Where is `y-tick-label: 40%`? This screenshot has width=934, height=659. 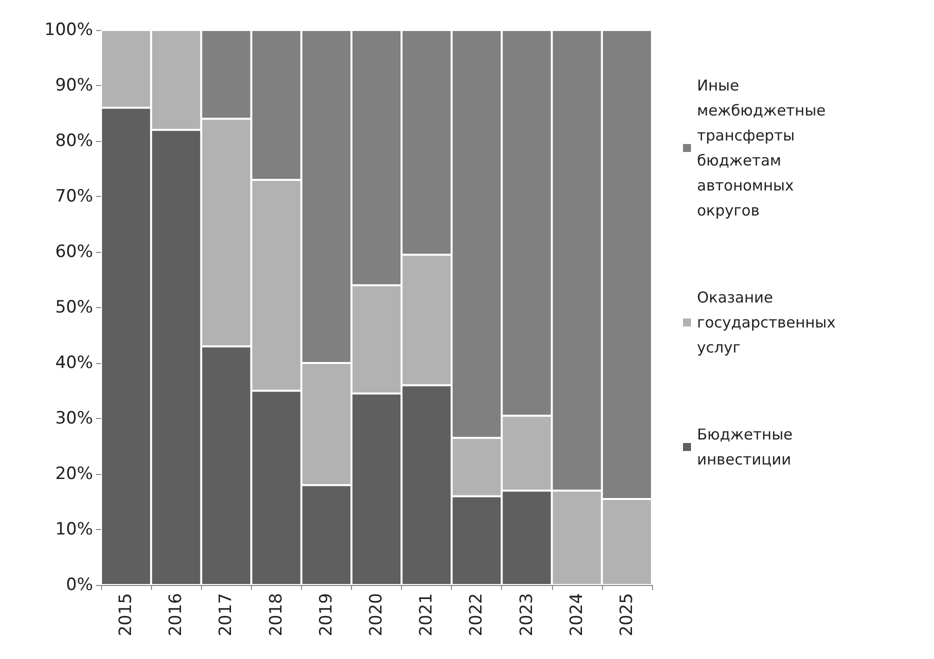
y-tick-label: 40% is located at coordinates (74, 363).